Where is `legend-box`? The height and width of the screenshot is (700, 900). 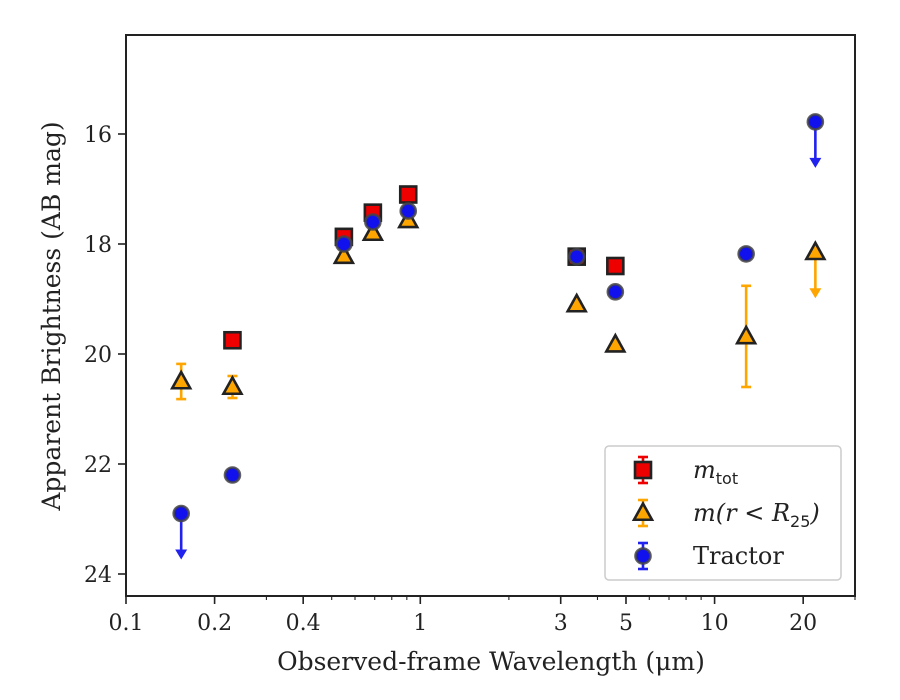 legend-box is located at coordinates (723, 513).